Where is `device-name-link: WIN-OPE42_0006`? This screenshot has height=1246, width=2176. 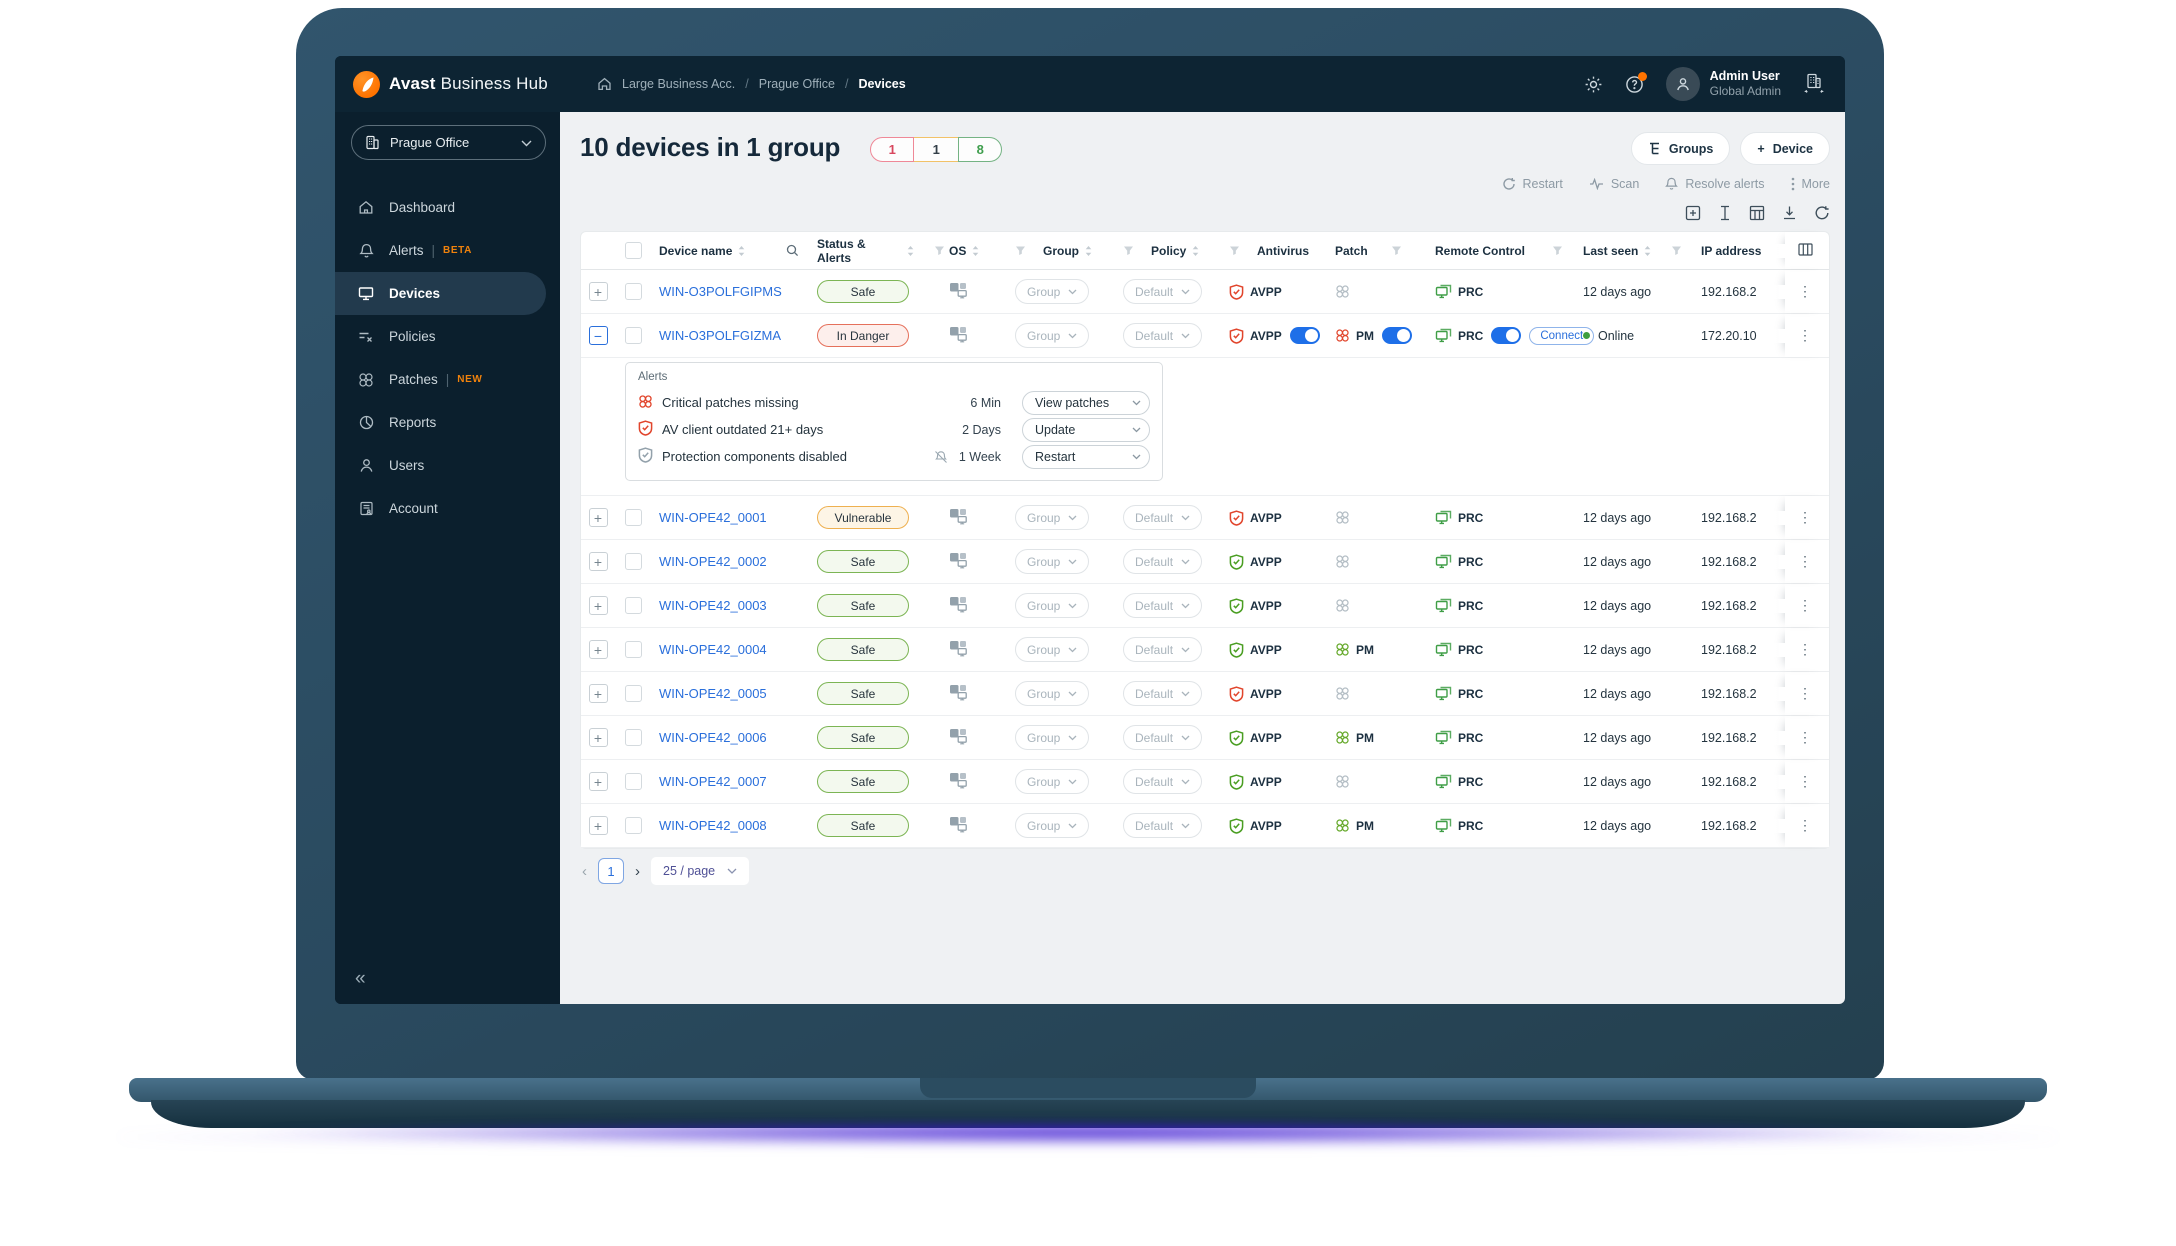
device-name-link: WIN-OPE42_0006 is located at coordinates (713, 737).